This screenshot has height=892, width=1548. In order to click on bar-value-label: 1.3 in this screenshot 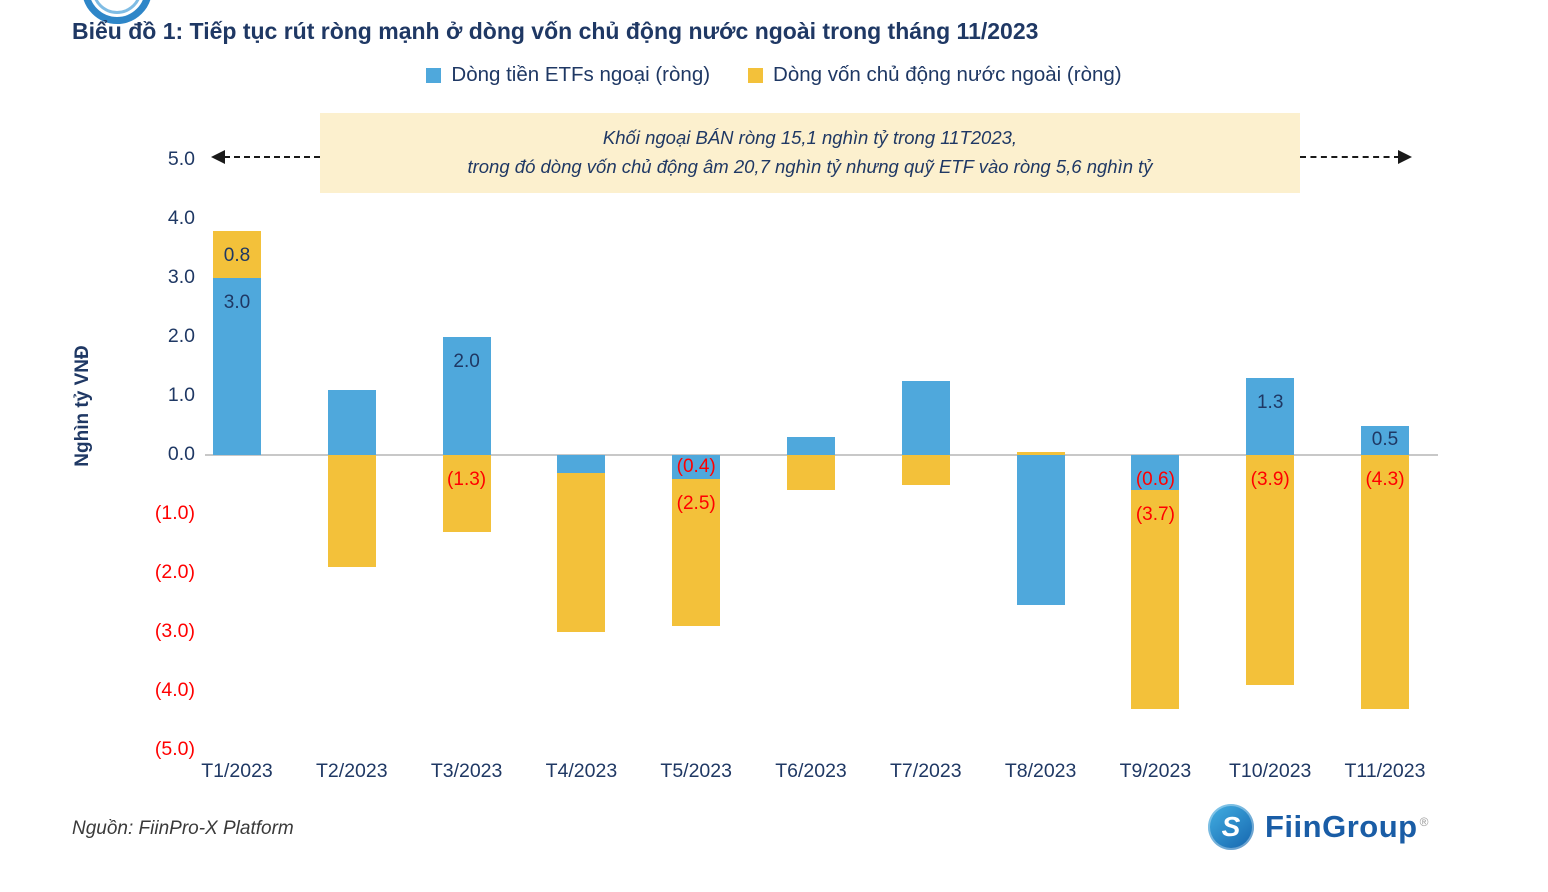, I will do `click(1270, 403)`.